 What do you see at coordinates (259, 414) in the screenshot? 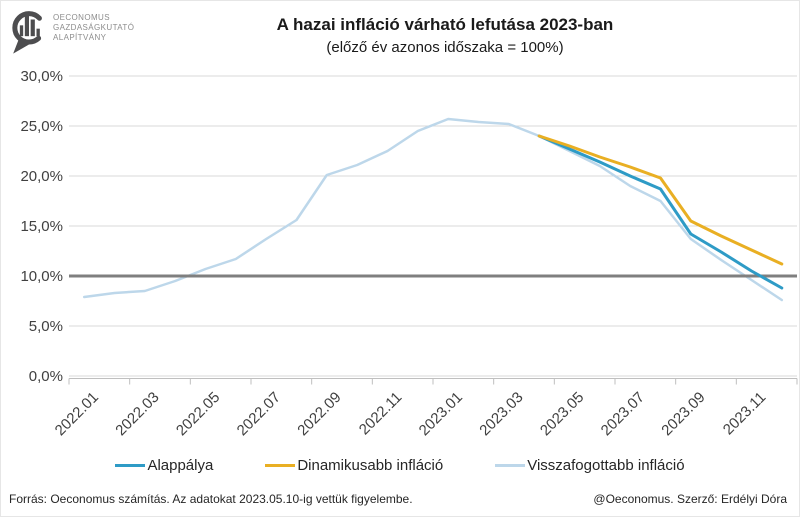
I see `svg-text: 2022.07` at bounding box center [259, 414].